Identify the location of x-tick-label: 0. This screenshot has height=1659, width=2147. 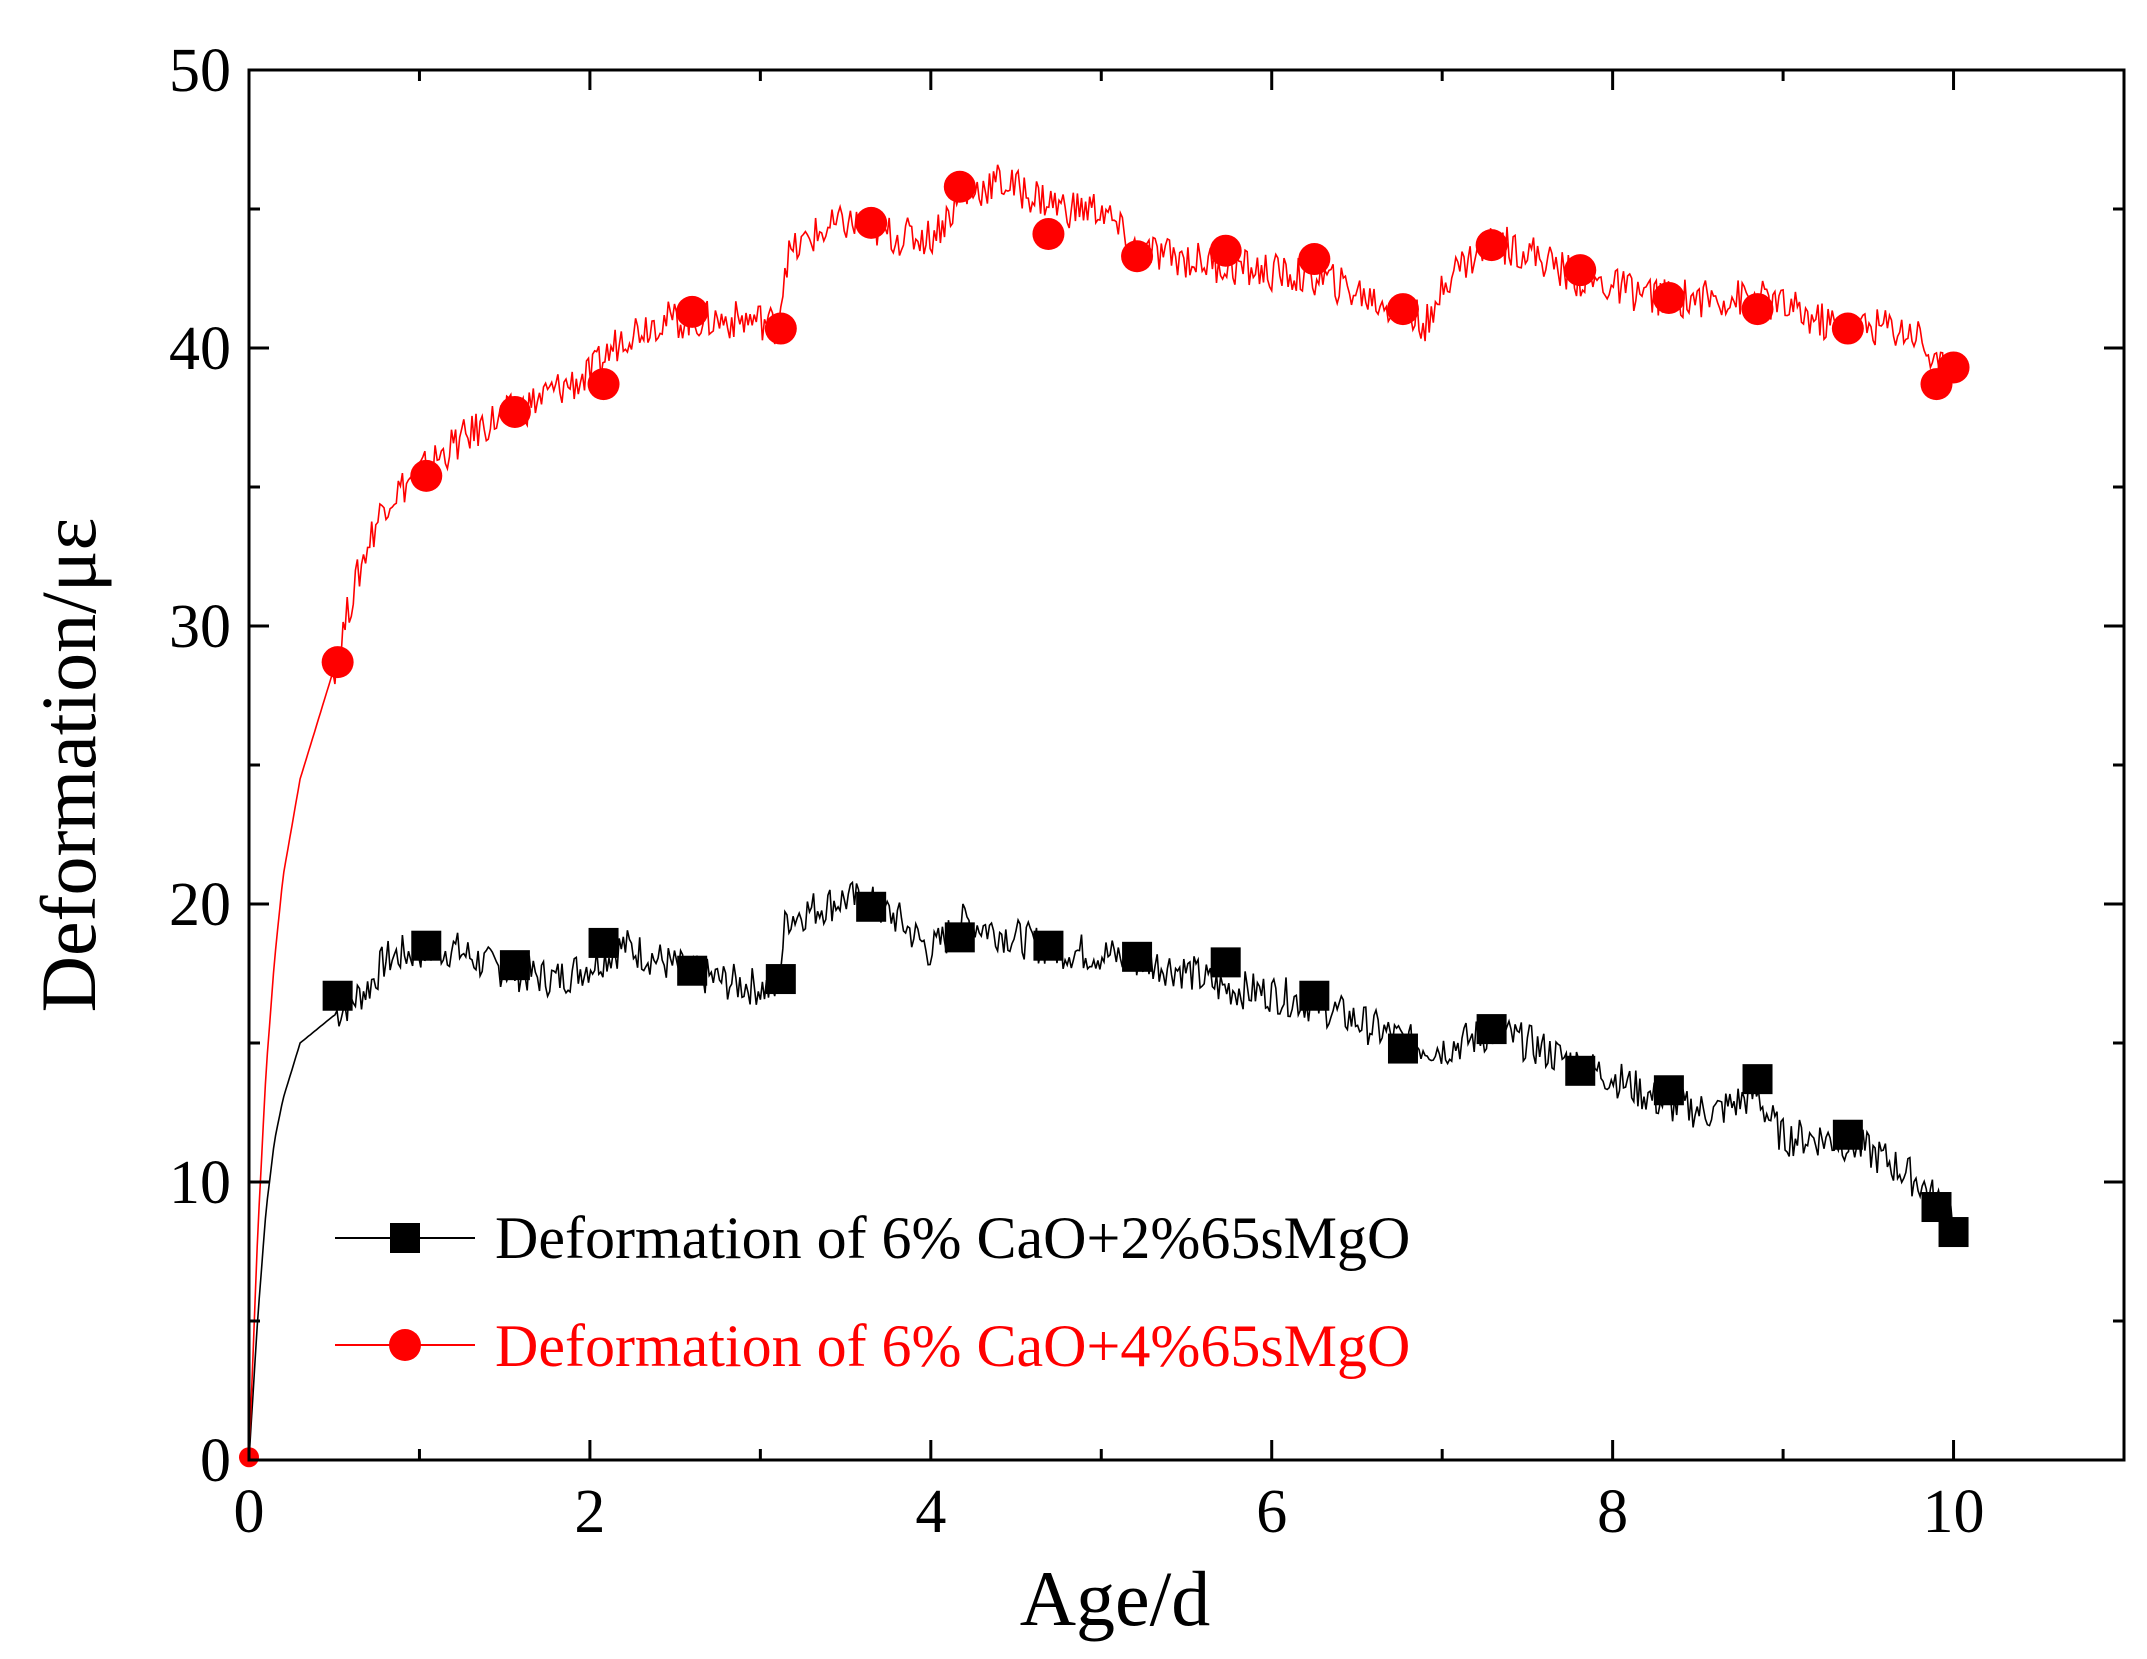
(249, 1512).